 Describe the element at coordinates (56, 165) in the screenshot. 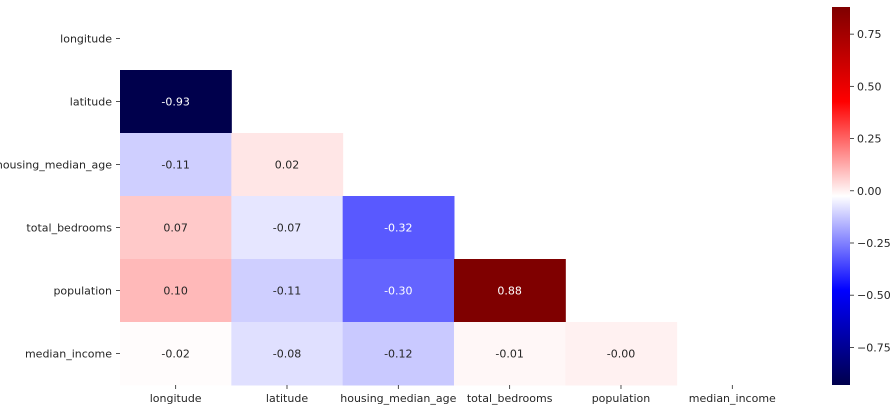

I see `y-tick-label-2: housing_median_age` at that location.